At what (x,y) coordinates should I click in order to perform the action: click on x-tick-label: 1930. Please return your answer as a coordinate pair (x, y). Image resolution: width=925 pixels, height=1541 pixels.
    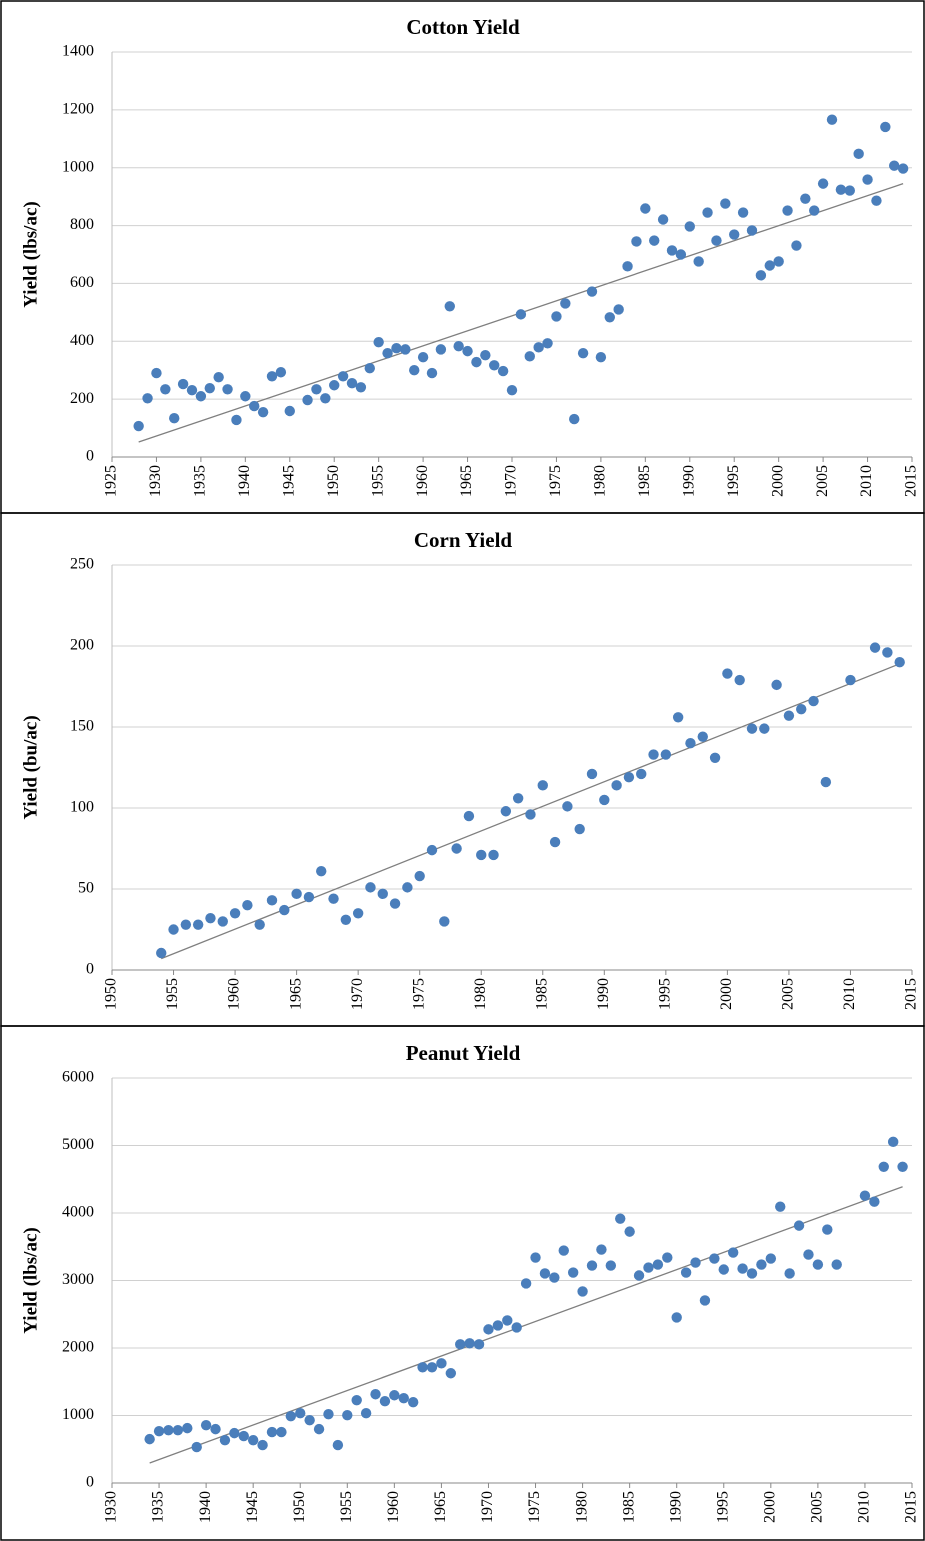
    Looking at the image, I should click on (111, 1507).